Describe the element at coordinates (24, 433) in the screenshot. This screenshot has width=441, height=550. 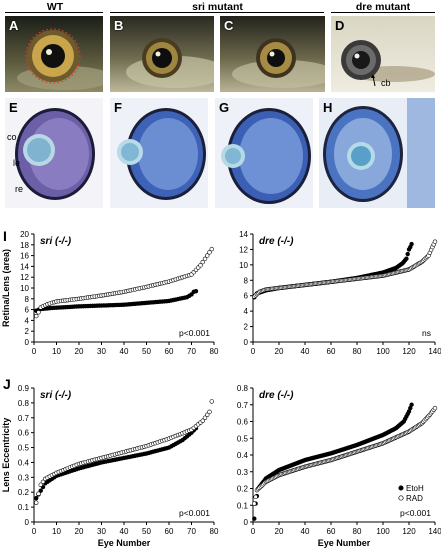
I see `chart3-y-tick-label: 0.6` at that location.